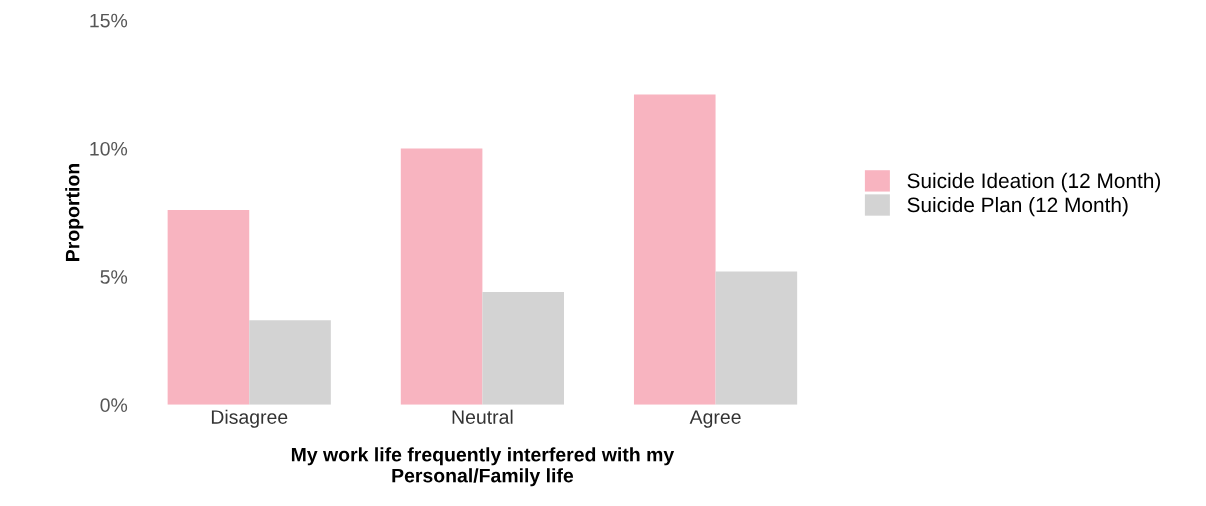 Image resolution: width=1206 pixels, height=506 pixels. I want to click on y-tick-label: 5%, so click(114, 277).